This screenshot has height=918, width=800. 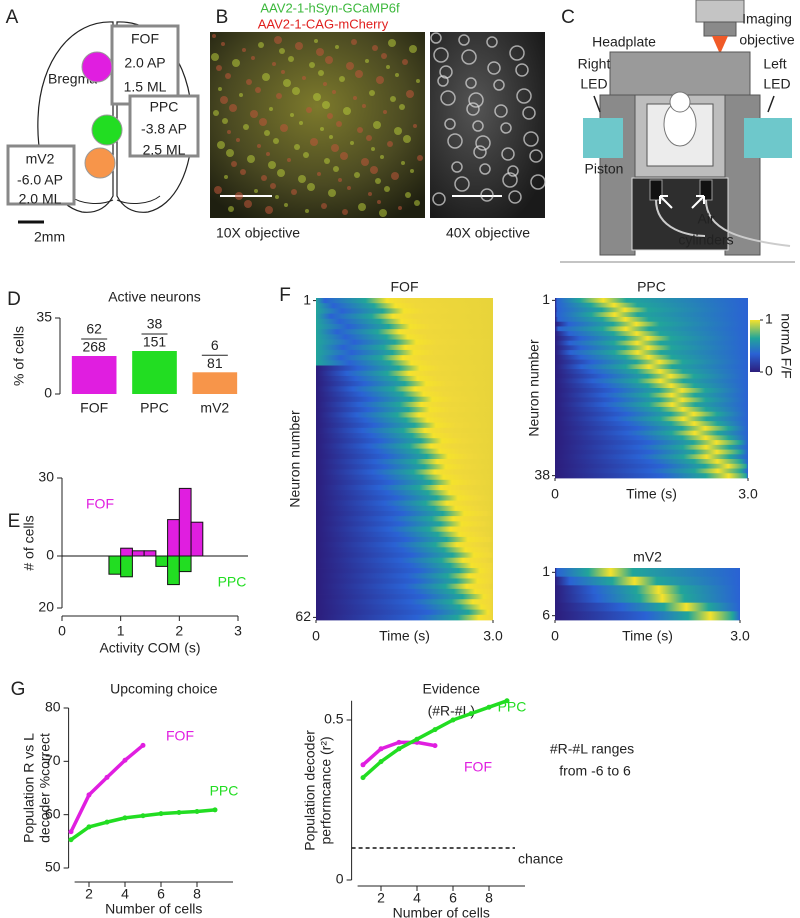 I want to click on apparatus-label: LED, so click(x=593, y=84).